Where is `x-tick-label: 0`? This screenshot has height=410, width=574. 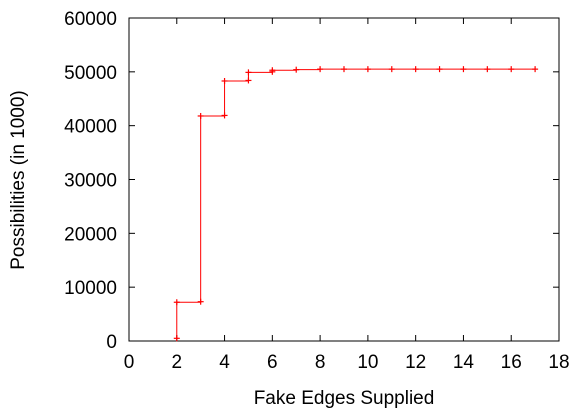 x-tick-label: 0 is located at coordinates (129, 362).